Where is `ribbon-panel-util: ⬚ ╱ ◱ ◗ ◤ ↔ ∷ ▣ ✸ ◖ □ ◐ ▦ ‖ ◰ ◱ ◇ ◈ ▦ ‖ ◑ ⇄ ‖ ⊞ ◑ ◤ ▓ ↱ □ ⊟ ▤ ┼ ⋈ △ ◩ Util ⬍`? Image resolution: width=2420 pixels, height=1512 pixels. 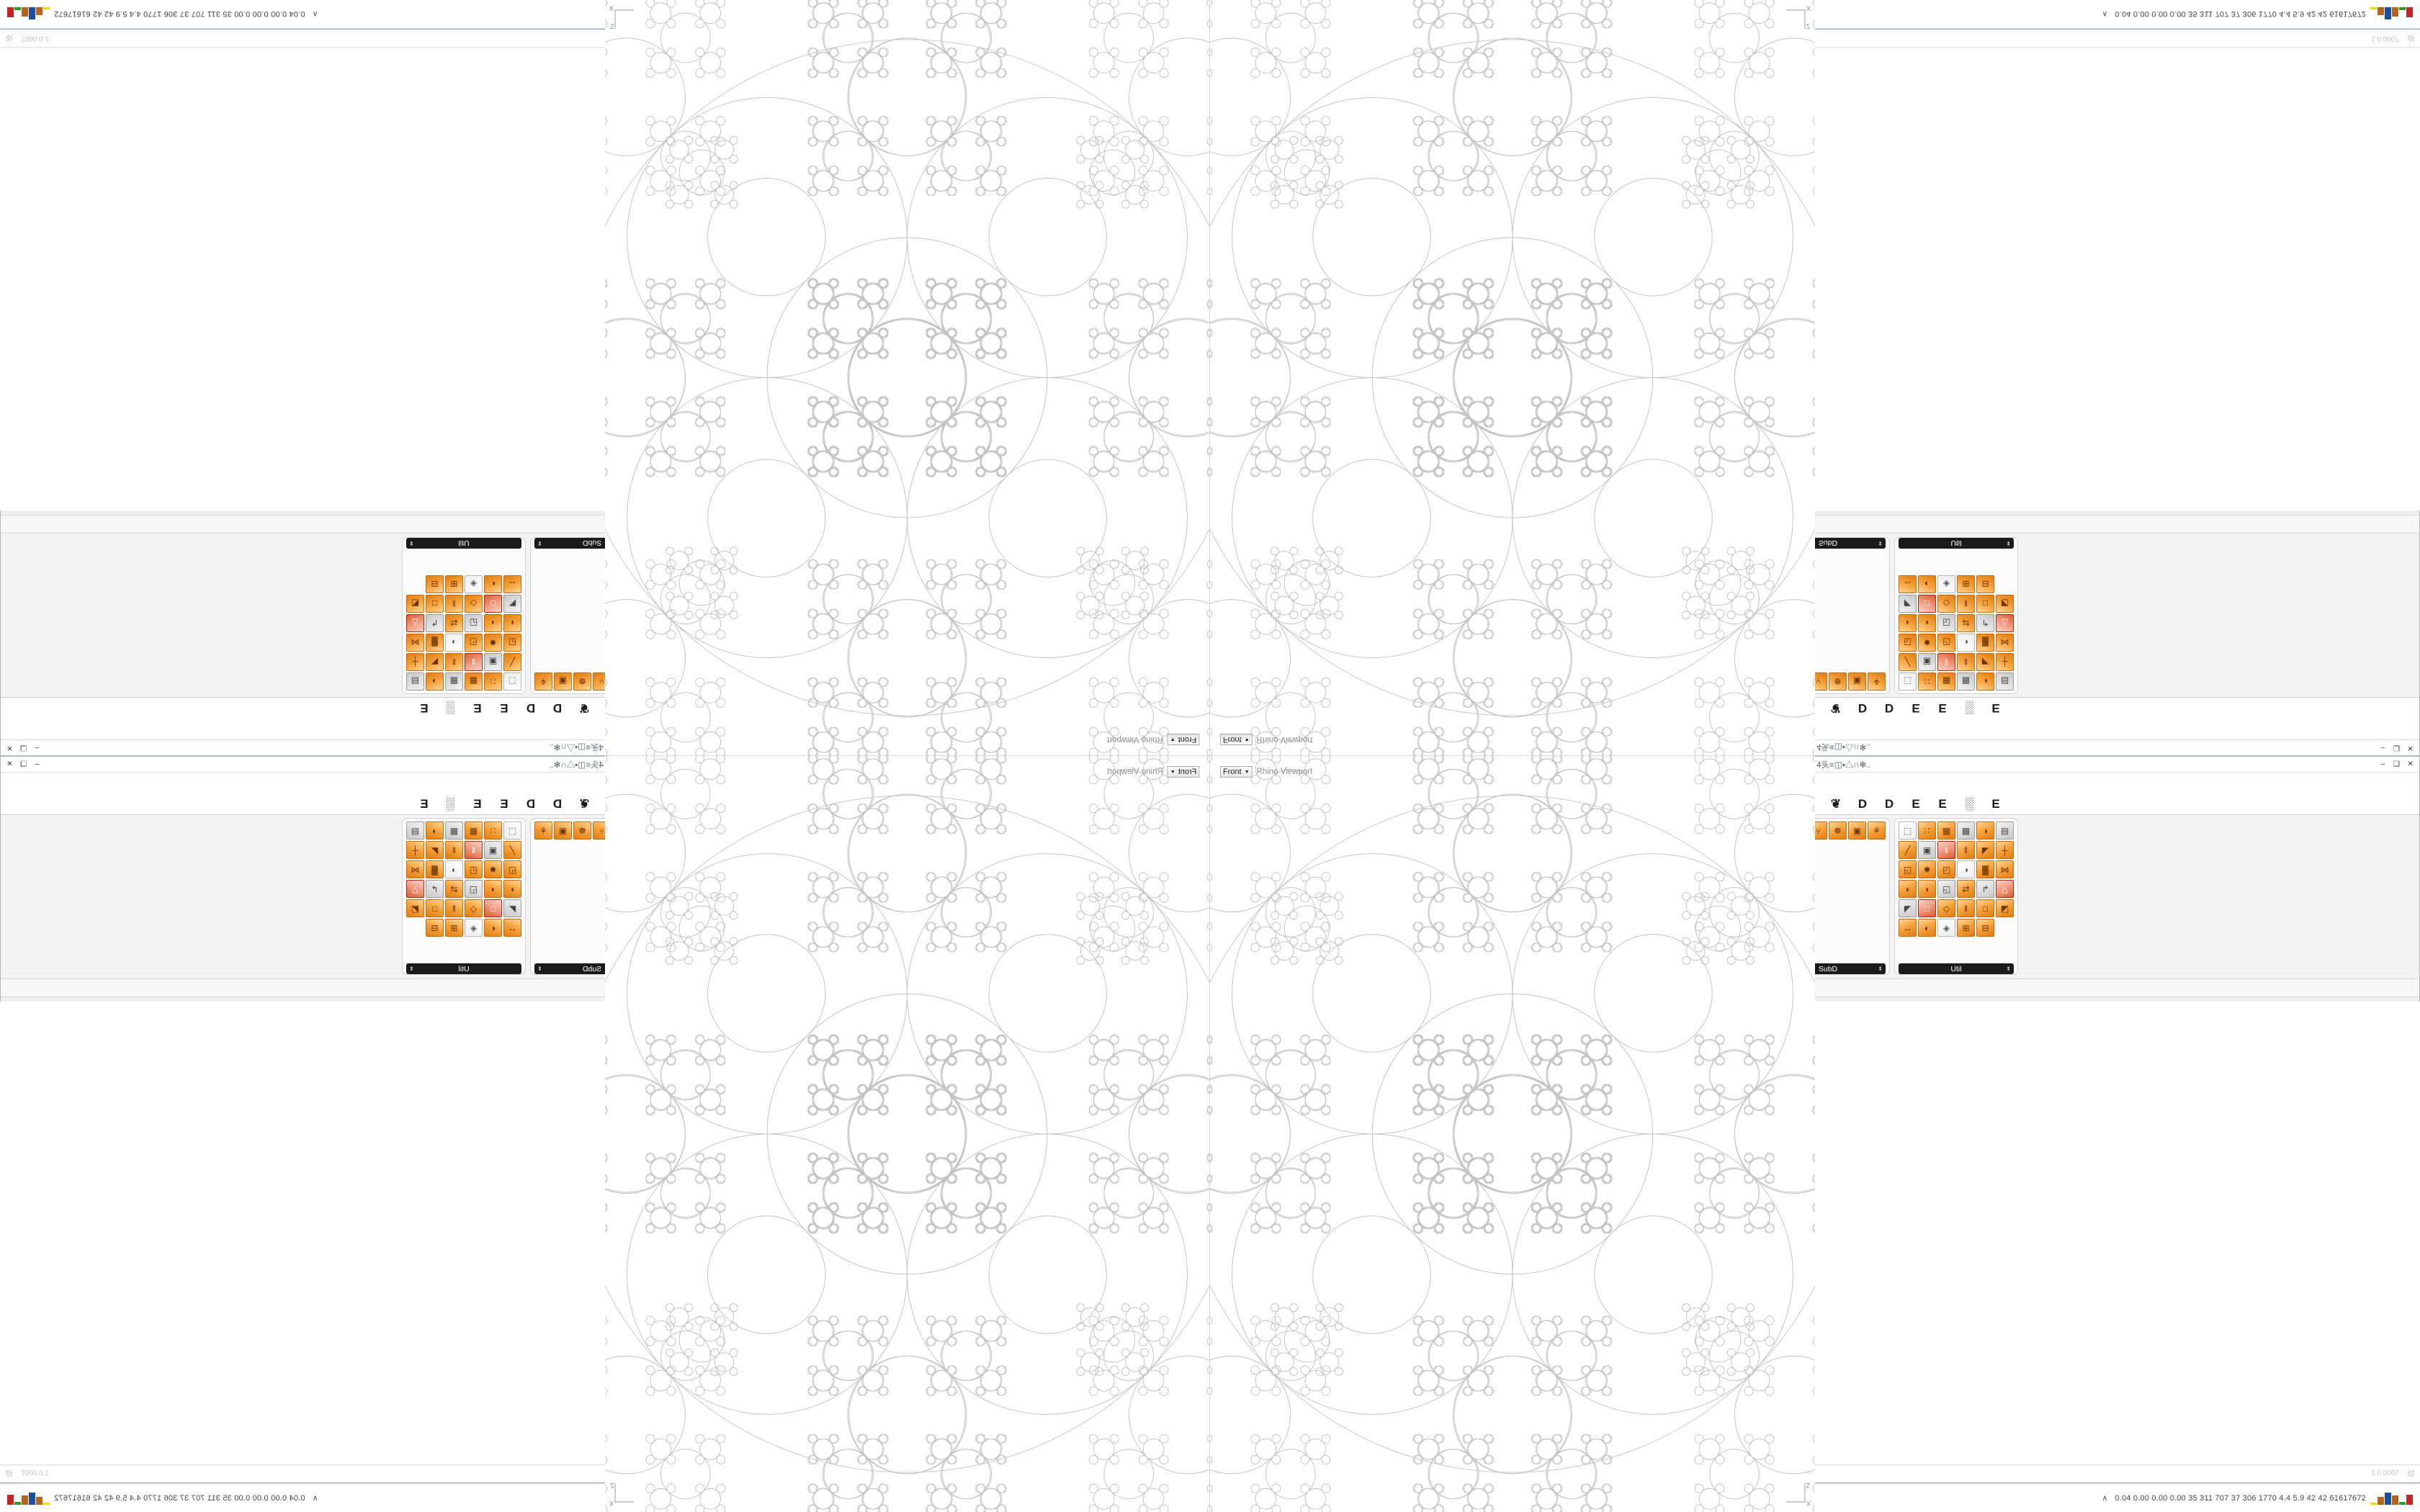
ribbon-panel-util: ⬚ ╱ ◱ ◗ ◤ ↔ ∷ ▣ ✸ ◖ □ ◐ ▦ ‖ ◰ ◱ ◇ ◈ ▦ ‖ ◑ ⇄ ‖ ⊞ ◑ ◤ ▓ ↱ □ ⊟ ▤ ┼ ⋈ △ ◩ Util ⬍ is located at coordinates (1956, 896).